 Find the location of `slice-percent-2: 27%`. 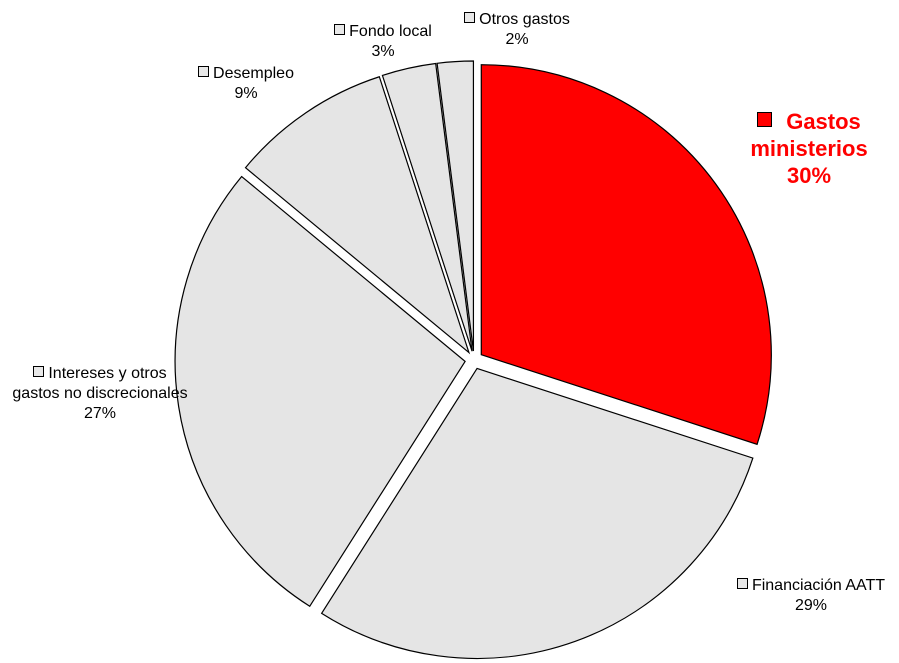

slice-percent-2: 27% is located at coordinates (100, 413).